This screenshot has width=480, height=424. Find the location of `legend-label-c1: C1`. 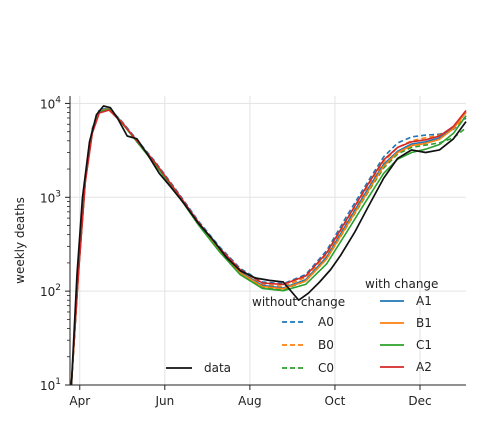

legend-label-c1: C1 is located at coordinates (424, 345).